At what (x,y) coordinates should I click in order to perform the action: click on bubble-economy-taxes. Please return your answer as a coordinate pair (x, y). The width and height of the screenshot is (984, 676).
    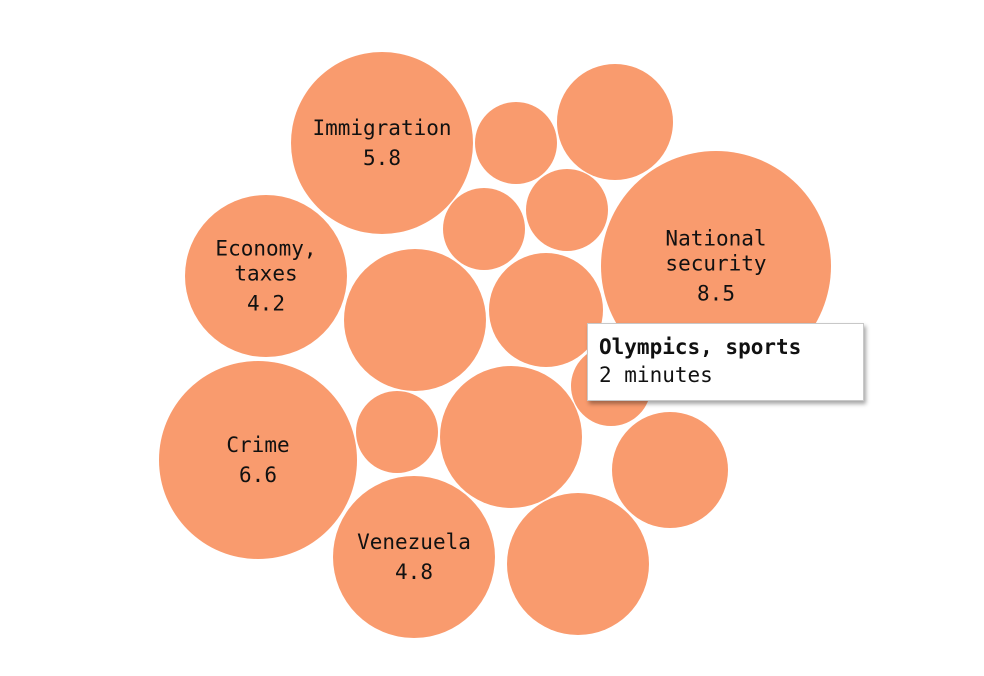
    Looking at the image, I should click on (266, 276).